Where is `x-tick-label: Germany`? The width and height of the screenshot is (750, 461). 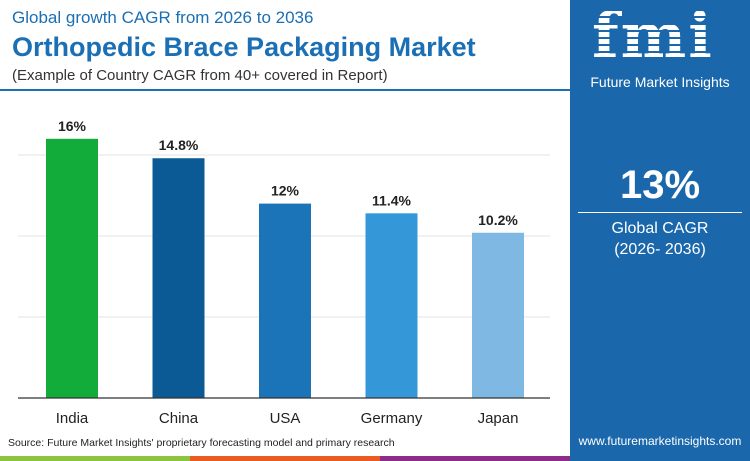 x-tick-label: Germany is located at coordinates (392, 418).